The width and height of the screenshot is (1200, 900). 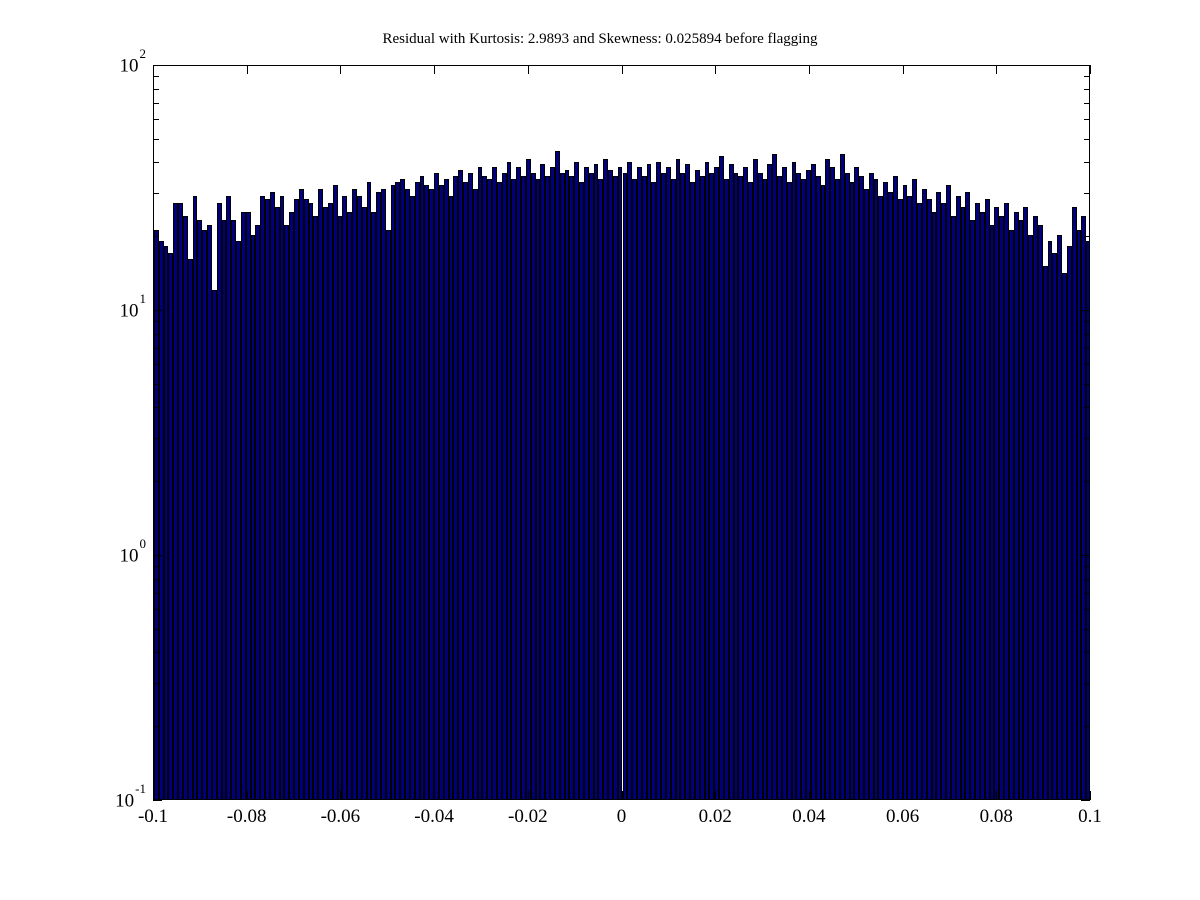 What do you see at coordinates (246, 816) in the screenshot?
I see `x-tick-label: -0.08` at bounding box center [246, 816].